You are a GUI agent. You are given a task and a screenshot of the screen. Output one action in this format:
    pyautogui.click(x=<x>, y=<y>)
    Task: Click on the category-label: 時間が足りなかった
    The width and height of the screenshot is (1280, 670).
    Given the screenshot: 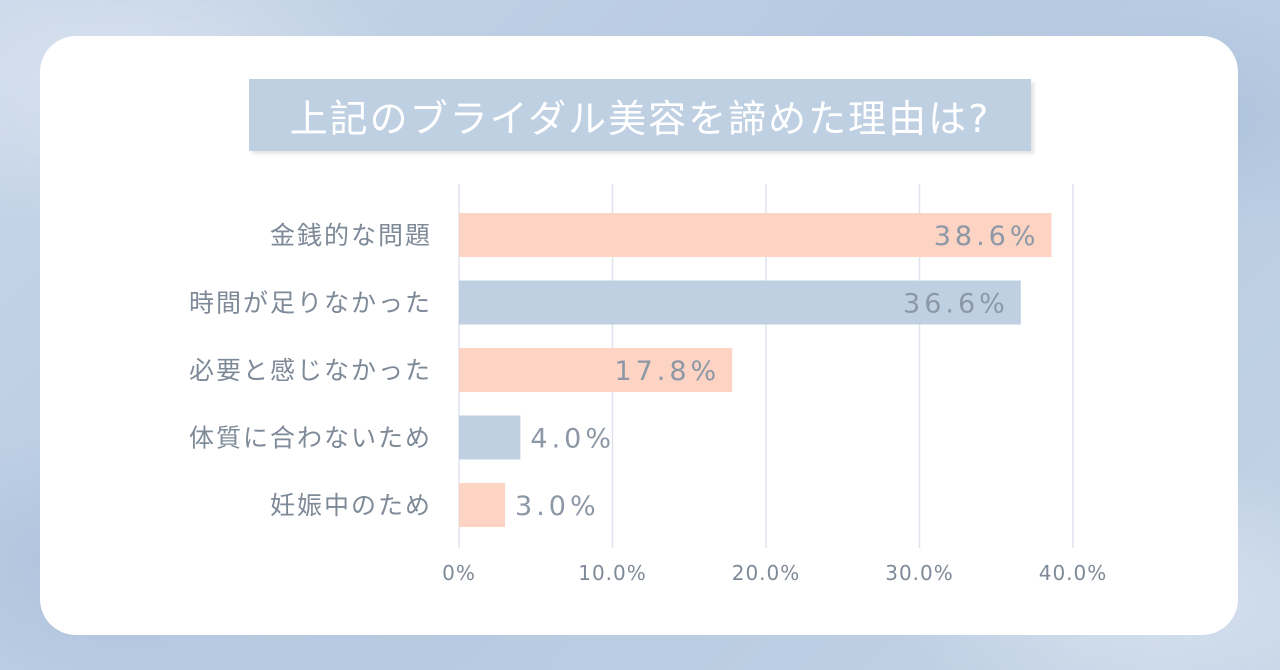 What is the action you would take?
    pyautogui.click(x=310, y=303)
    